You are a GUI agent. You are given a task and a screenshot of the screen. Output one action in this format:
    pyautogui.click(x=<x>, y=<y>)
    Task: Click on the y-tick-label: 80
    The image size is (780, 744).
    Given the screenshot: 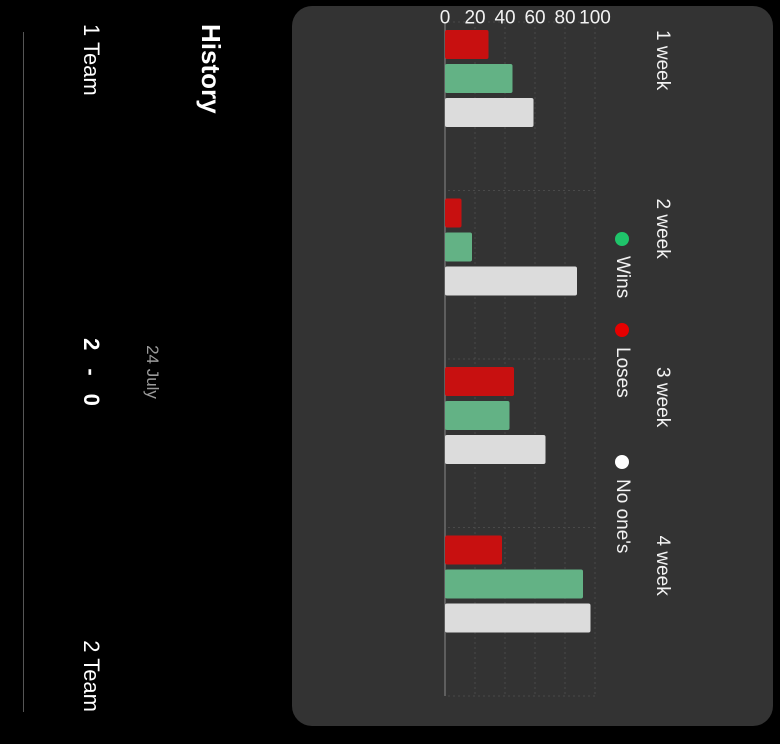 What is the action you would take?
    pyautogui.click(x=564, y=18)
    